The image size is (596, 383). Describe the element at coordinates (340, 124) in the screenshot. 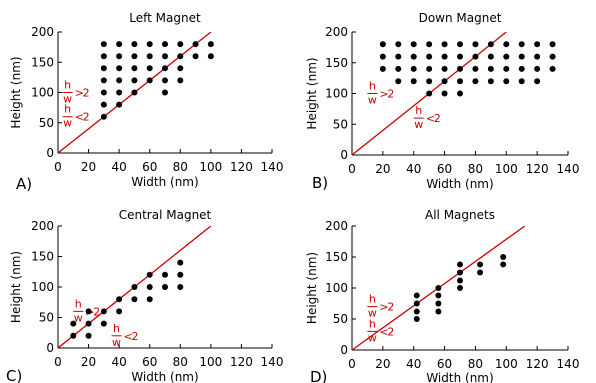

I see `y-tick-label: 50` at that location.